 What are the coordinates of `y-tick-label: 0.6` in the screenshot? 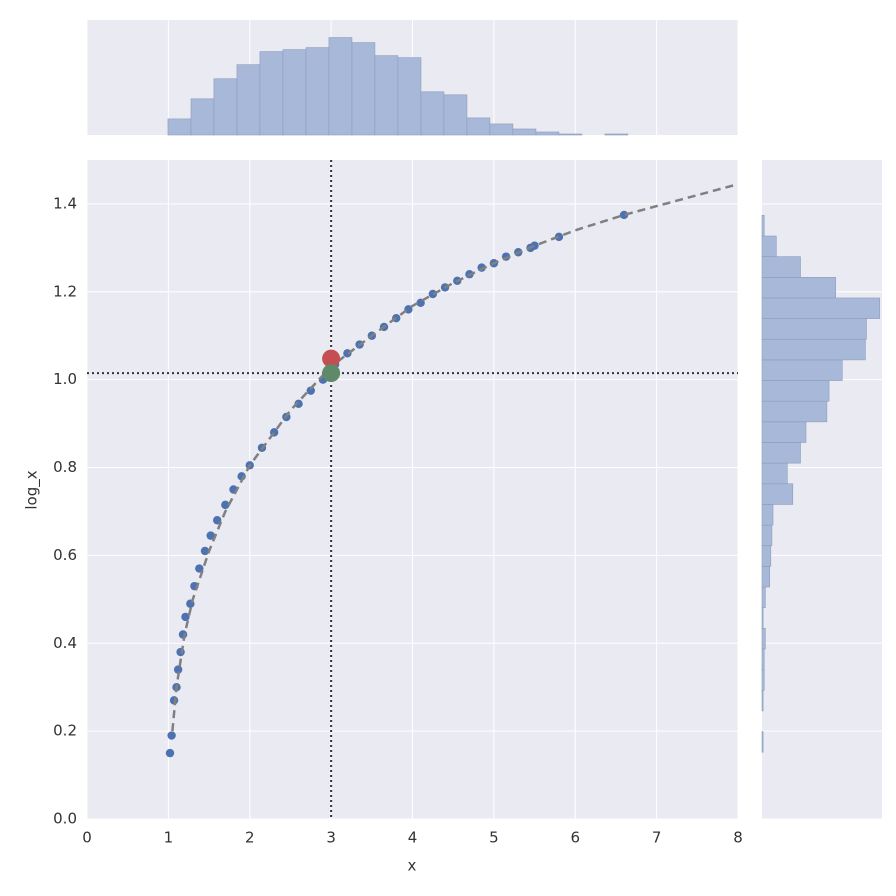 It's located at (65, 555).